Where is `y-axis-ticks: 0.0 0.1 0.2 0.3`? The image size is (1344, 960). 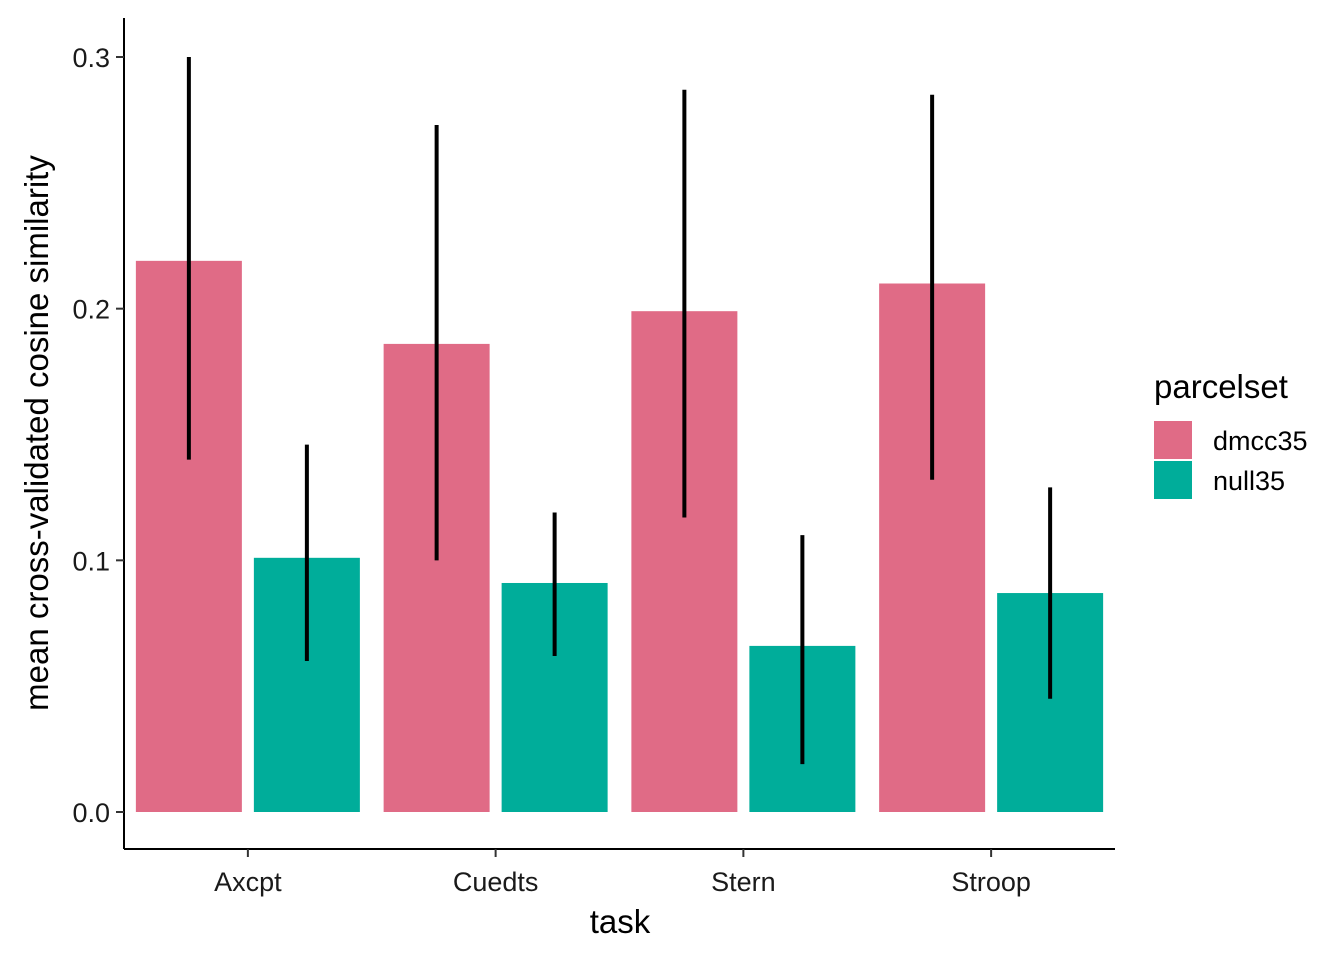 y-axis-ticks: 0.0 0.1 0.2 0.3 is located at coordinates (98, 435).